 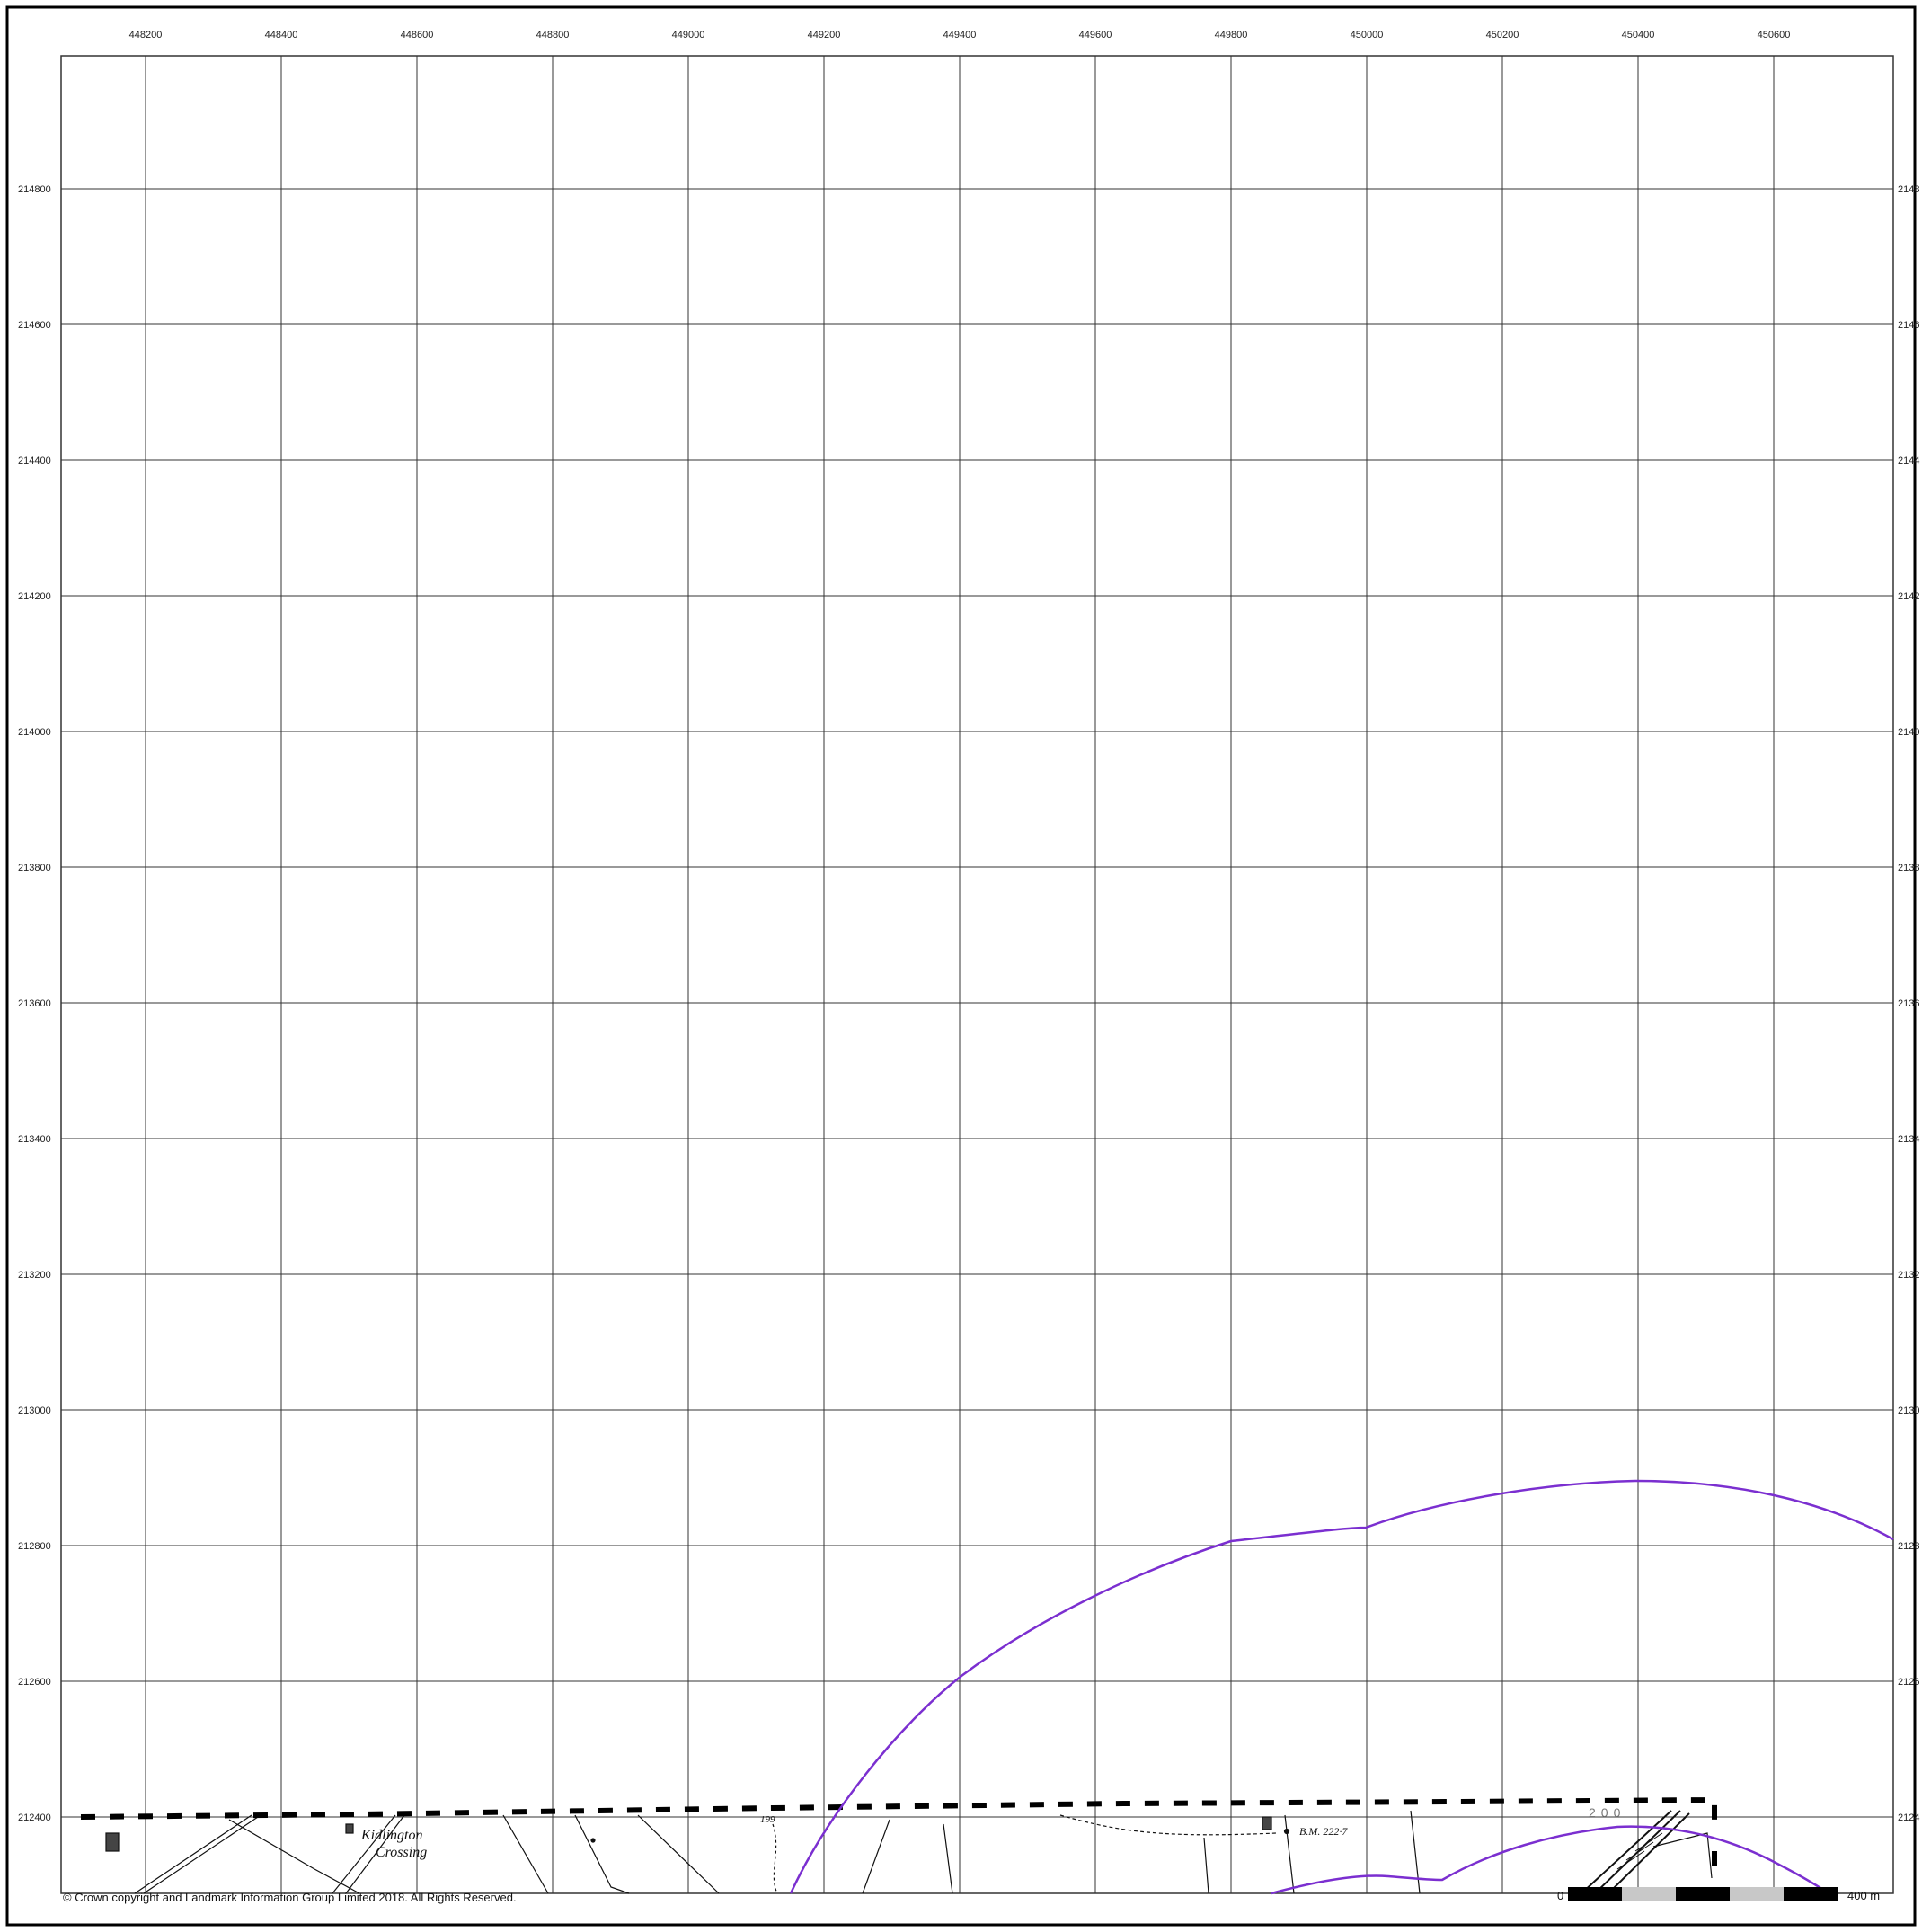 What do you see at coordinates (1607, 1812) in the screenshot?
I see `contour-label: 200` at bounding box center [1607, 1812].